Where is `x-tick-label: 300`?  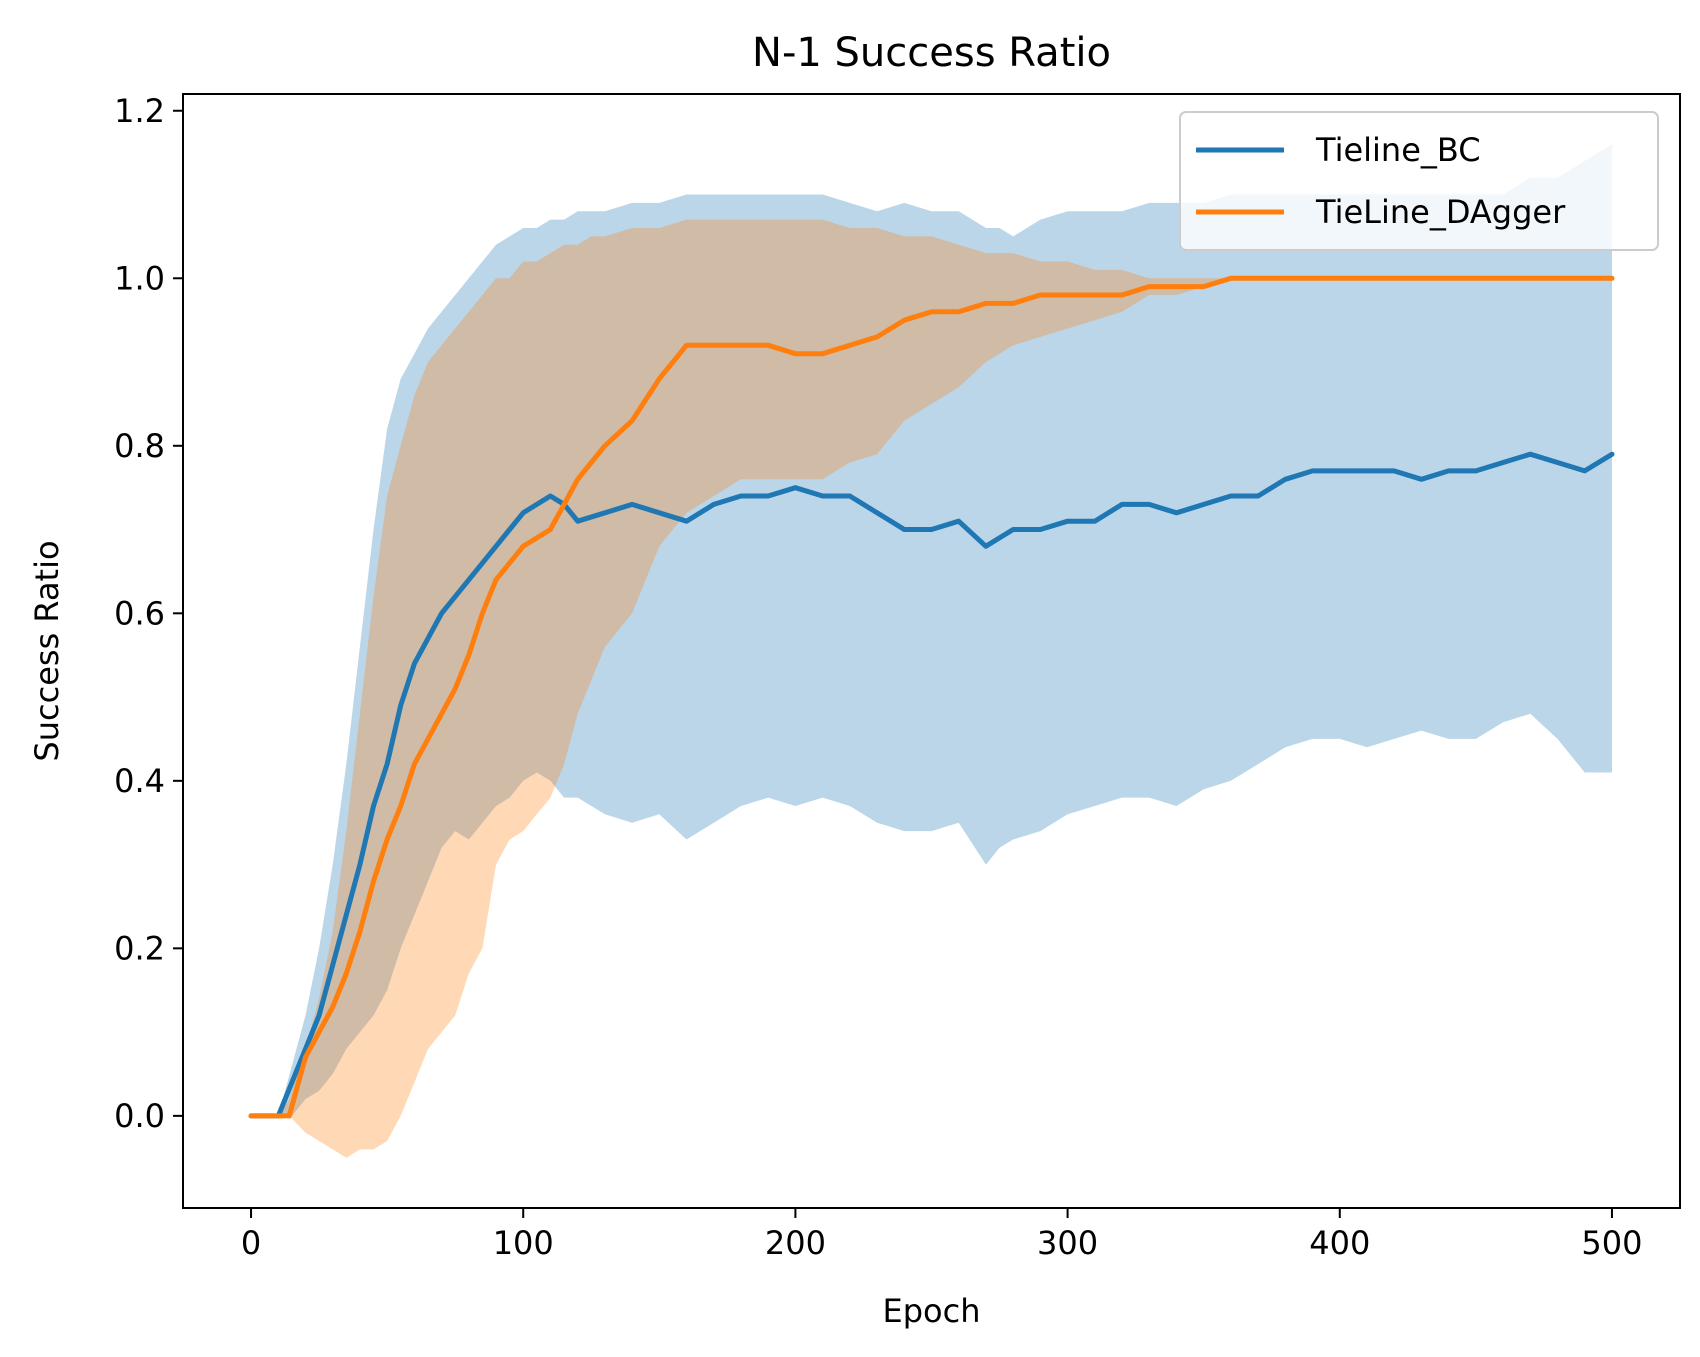 x-tick-label: 300 is located at coordinates (1067, 1243).